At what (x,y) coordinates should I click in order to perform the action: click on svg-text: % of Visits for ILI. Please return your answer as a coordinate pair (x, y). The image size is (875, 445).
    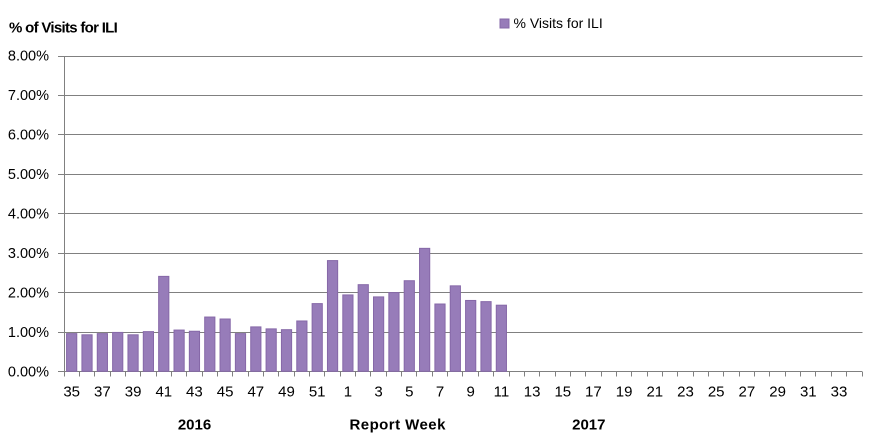
    Looking at the image, I should click on (63, 27).